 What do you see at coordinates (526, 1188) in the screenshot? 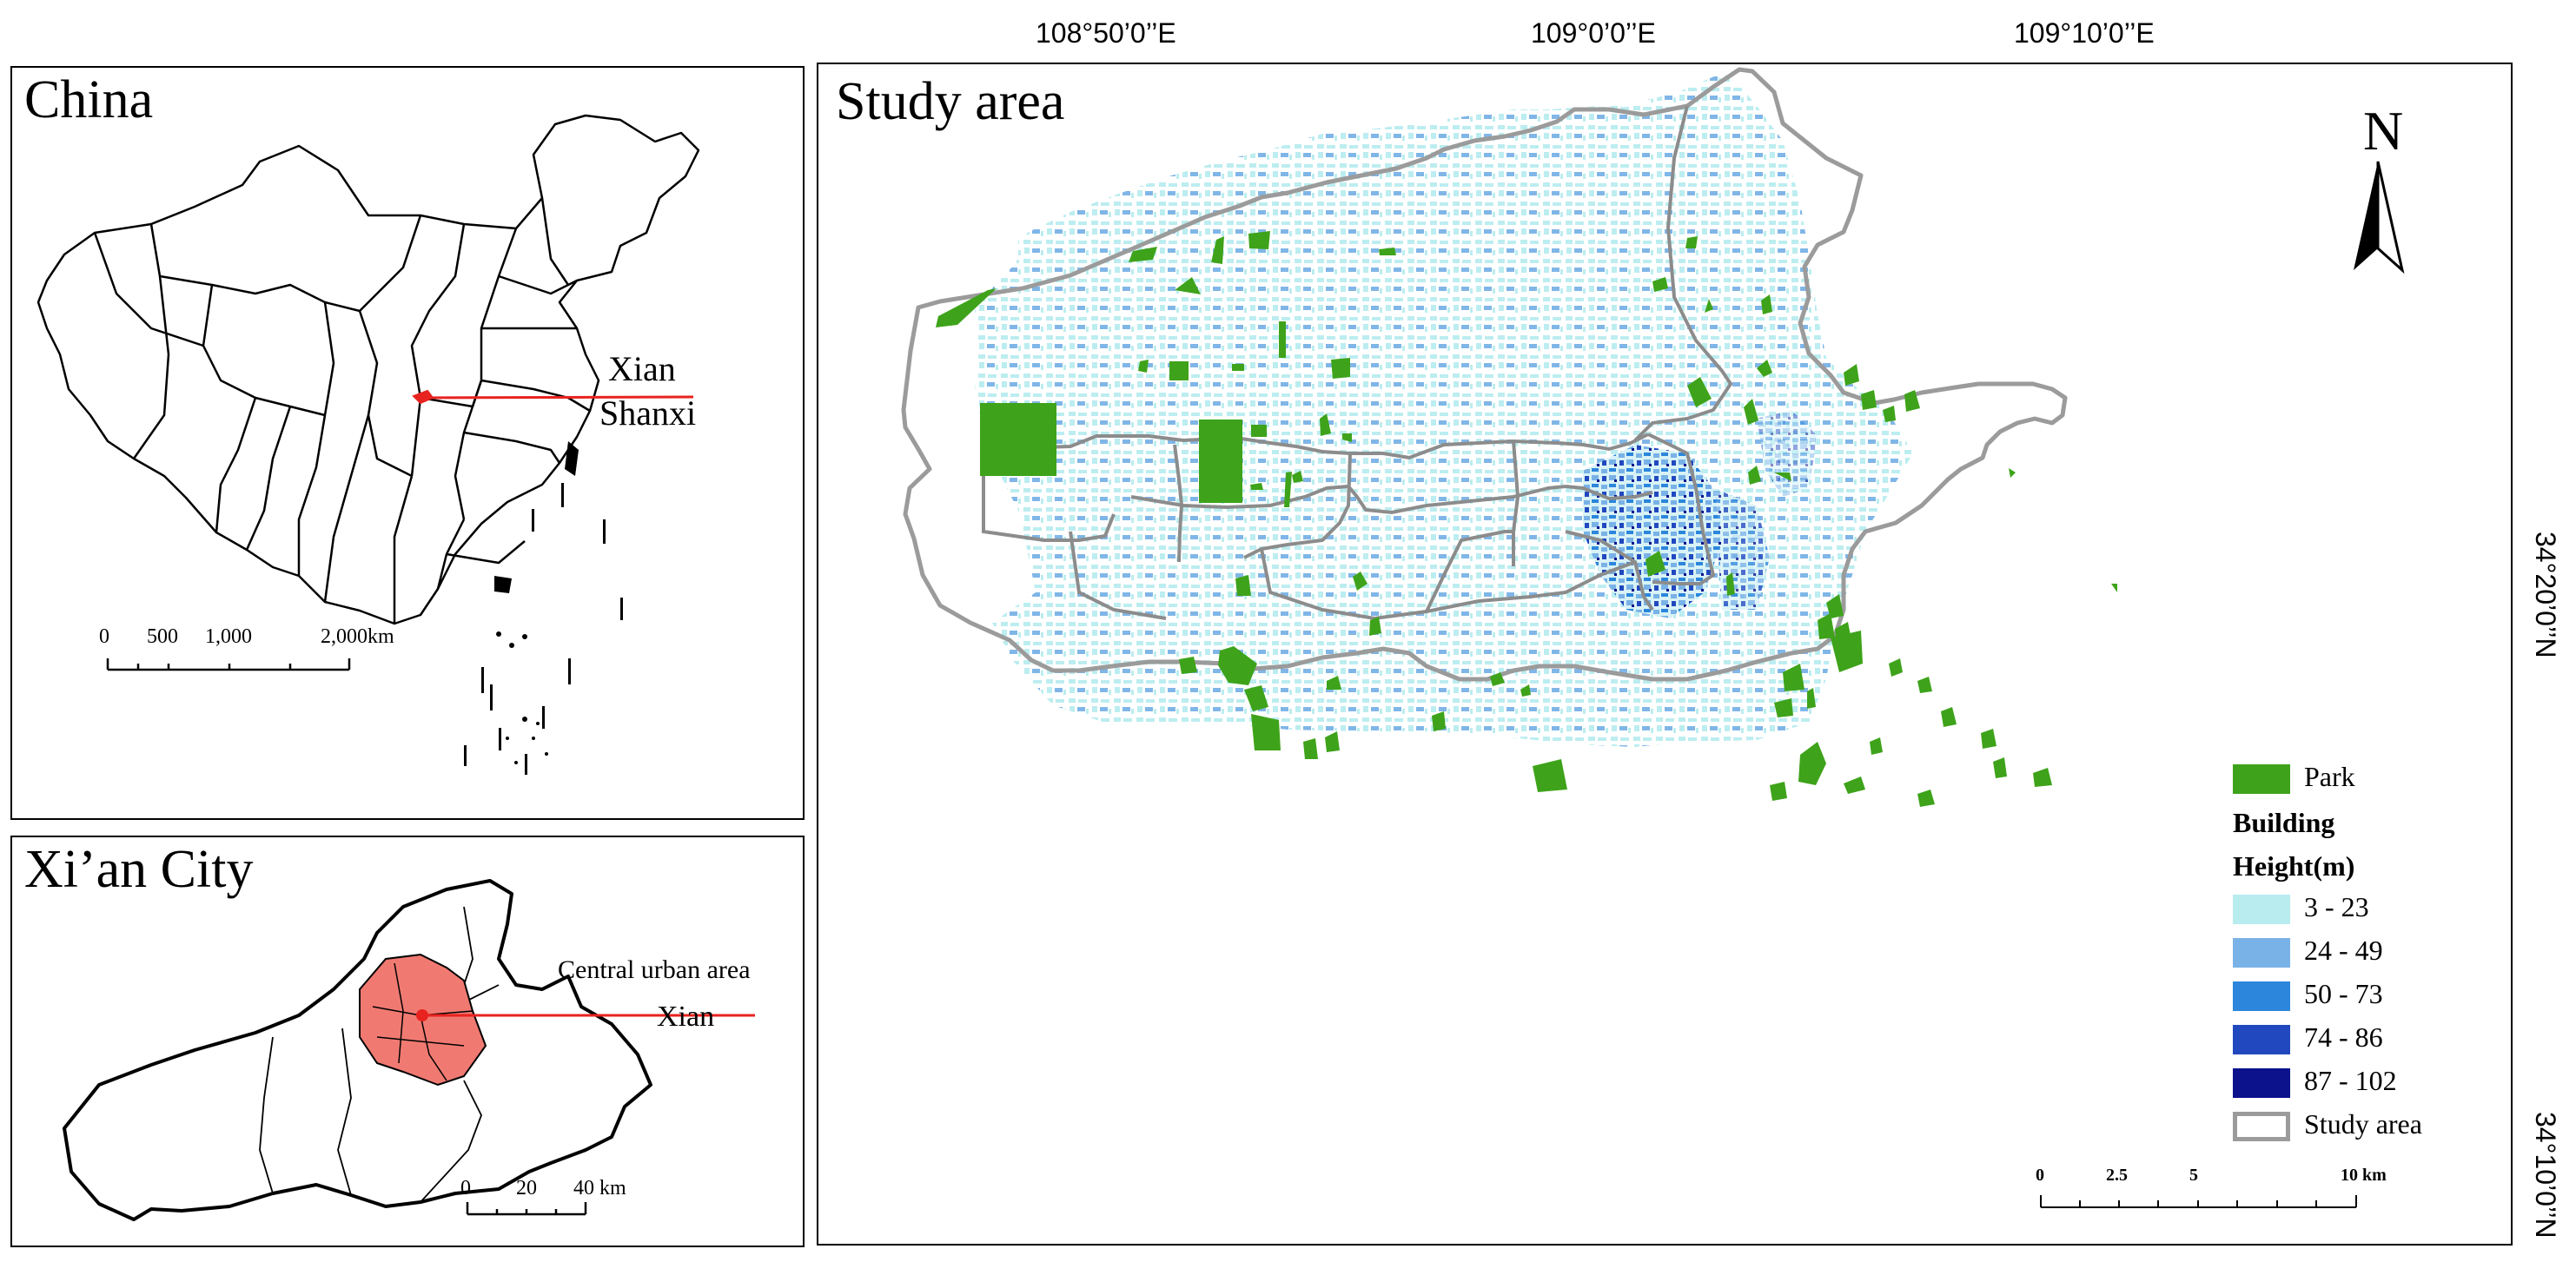
I see `xian-scale-tick-20: 20` at bounding box center [526, 1188].